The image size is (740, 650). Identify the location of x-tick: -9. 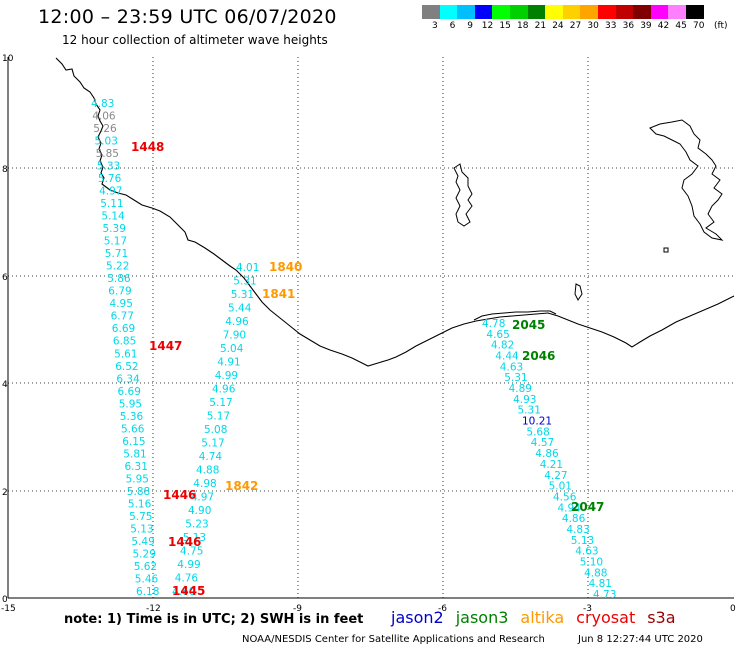
(297, 609).